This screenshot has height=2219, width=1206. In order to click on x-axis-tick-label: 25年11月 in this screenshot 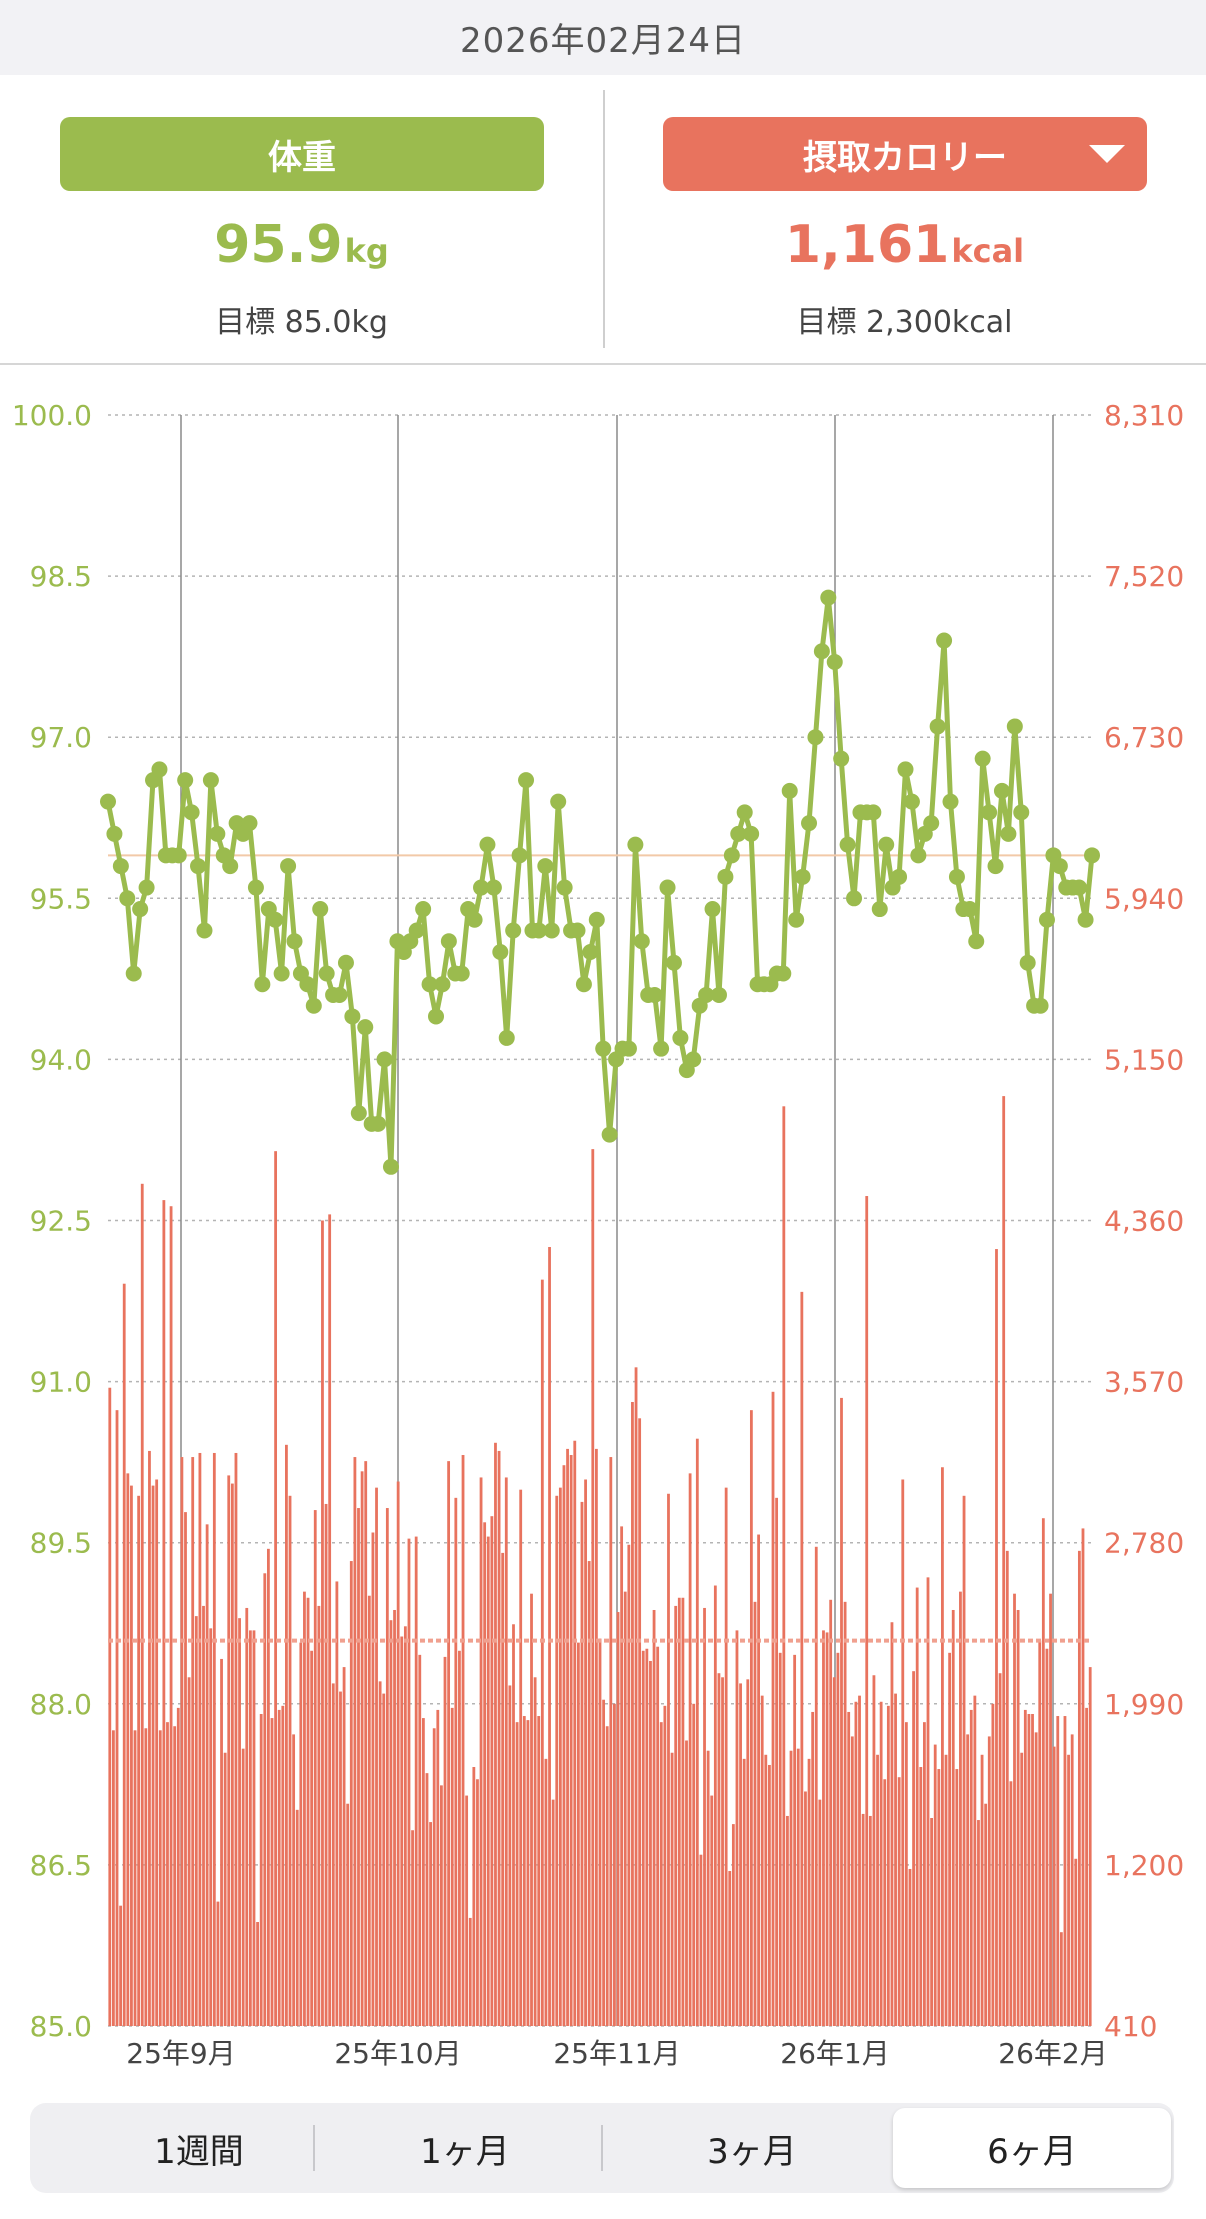, I will do `click(616, 2053)`.